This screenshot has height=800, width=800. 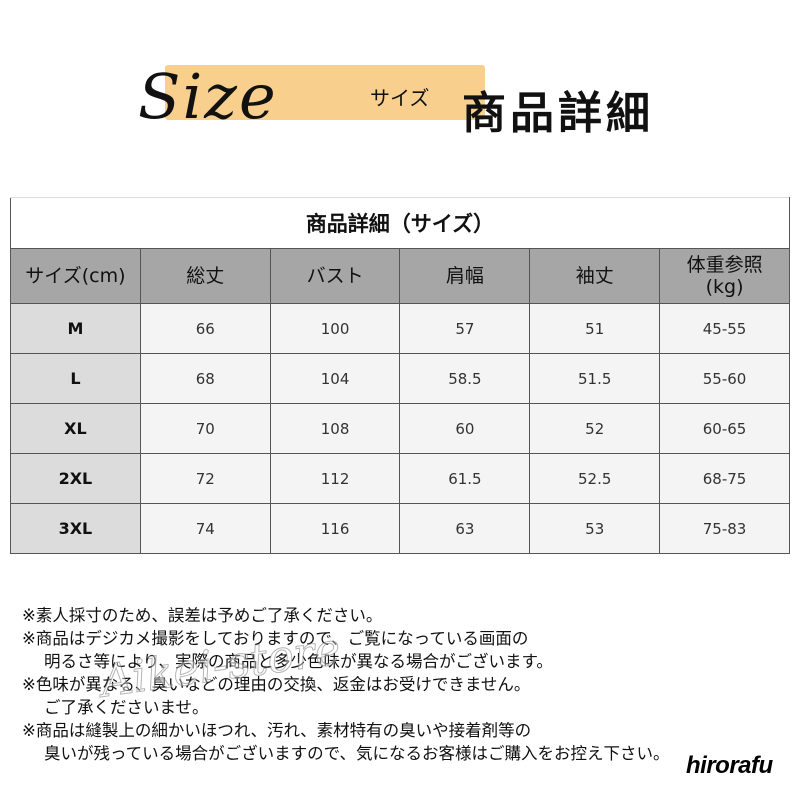 What do you see at coordinates (325, 92) in the screenshot?
I see `banner-highlight` at bounding box center [325, 92].